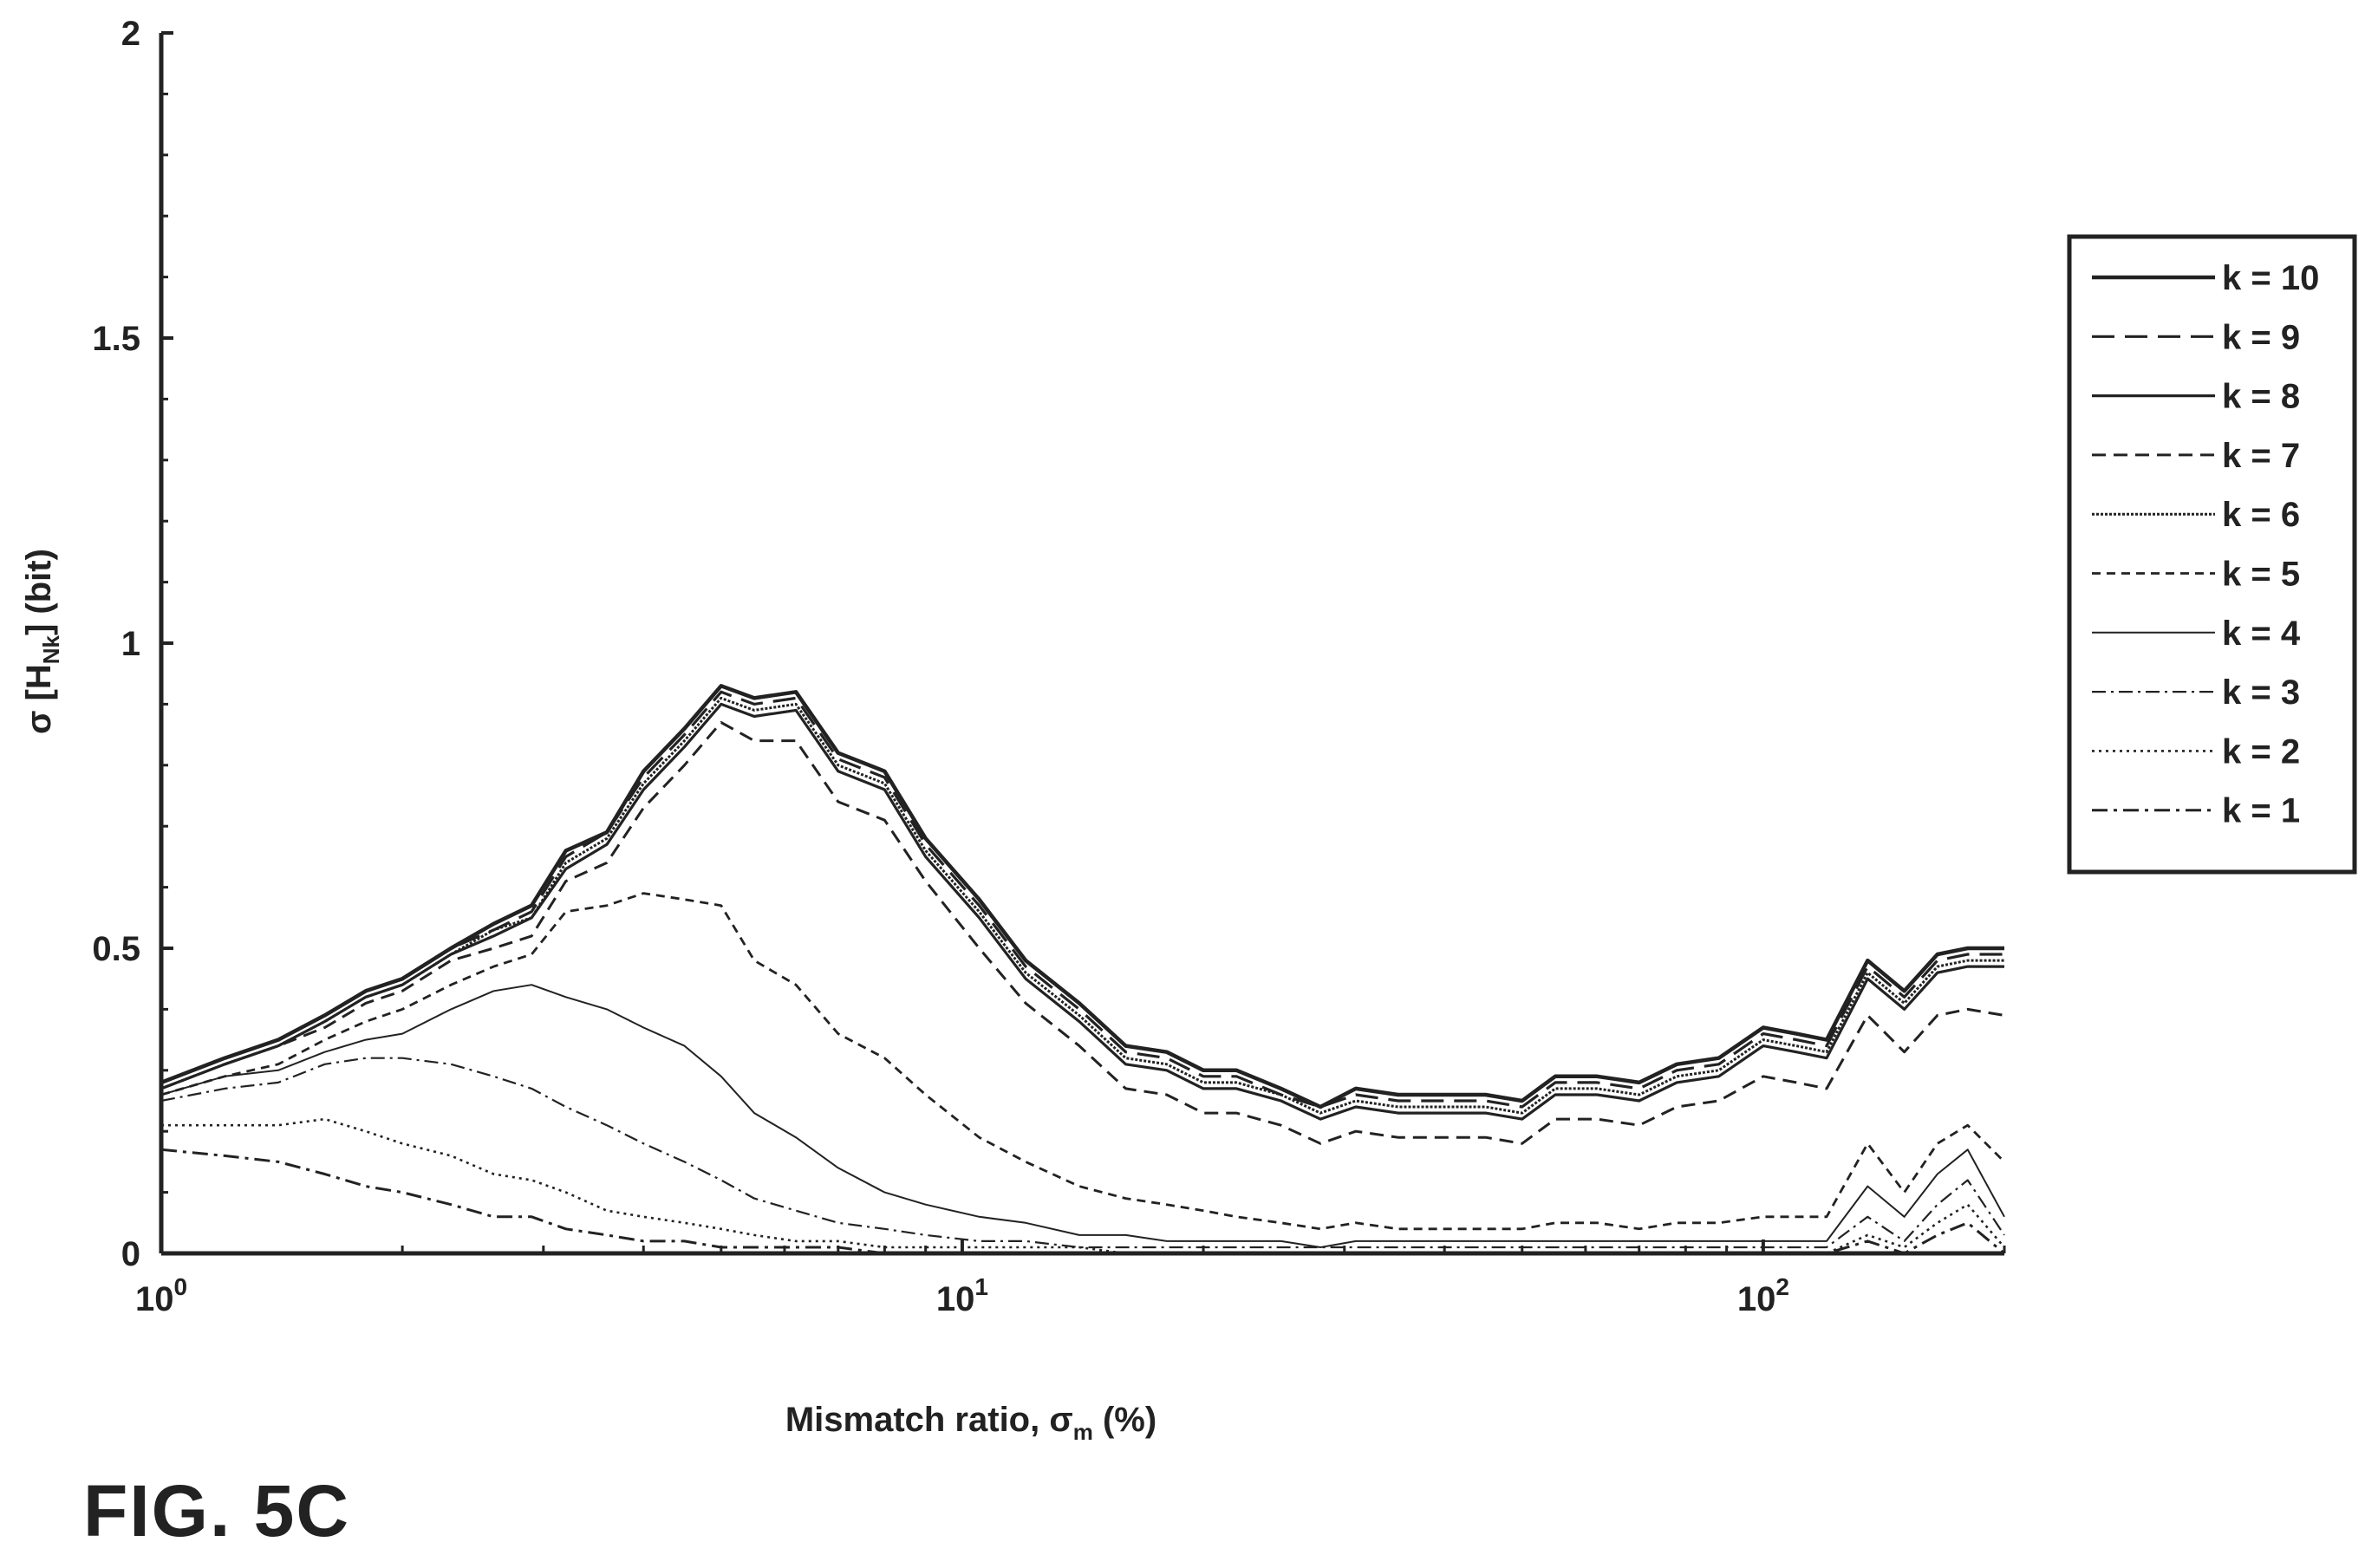 Image resolution: width=2378 pixels, height=1568 pixels. I want to click on x-axis-title: Mismatch ratio, σm (%), so click(970, 1423).